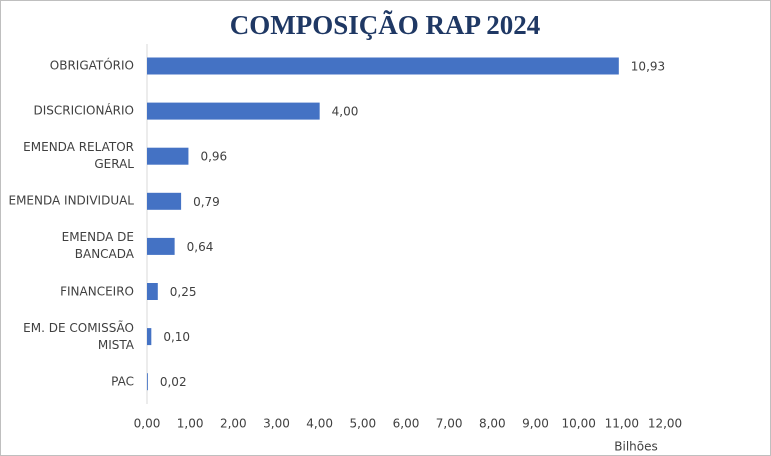 The height and width of the screenshot is (456, 771). What do you see at coordinates (406, 424) in the screenshot?
I see `x-tick-label: 6,00` at bounding box center [406, 424].